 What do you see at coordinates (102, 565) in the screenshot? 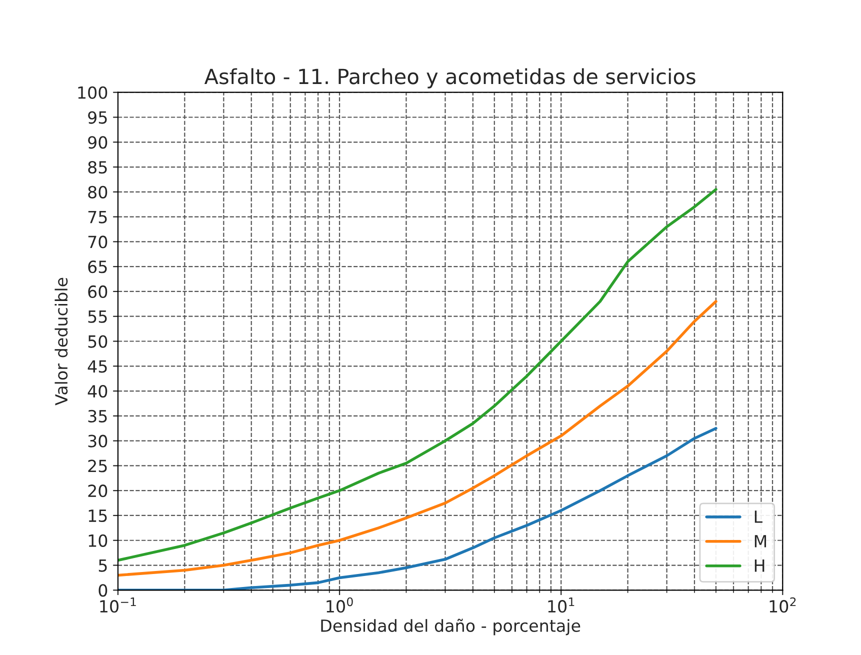
I see `y-tick-label: 5` at bounding box center [102, 565].